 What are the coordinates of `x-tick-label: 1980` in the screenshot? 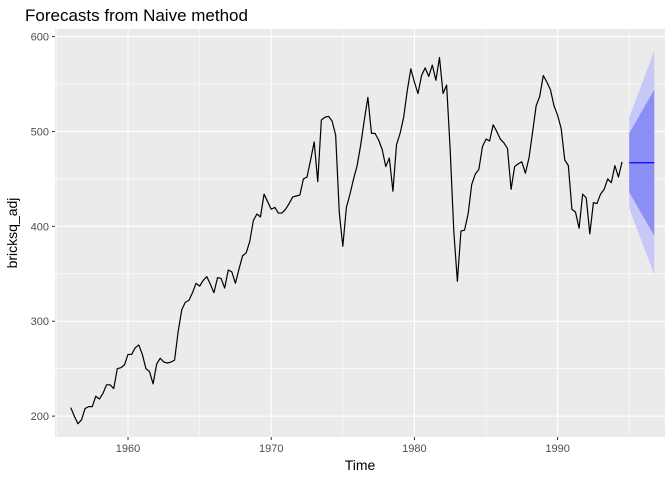 It's located at (414, 449).